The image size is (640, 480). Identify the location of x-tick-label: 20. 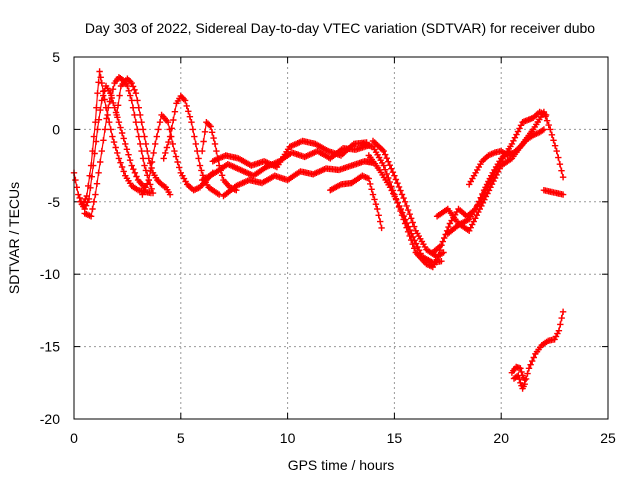
(501, 438).